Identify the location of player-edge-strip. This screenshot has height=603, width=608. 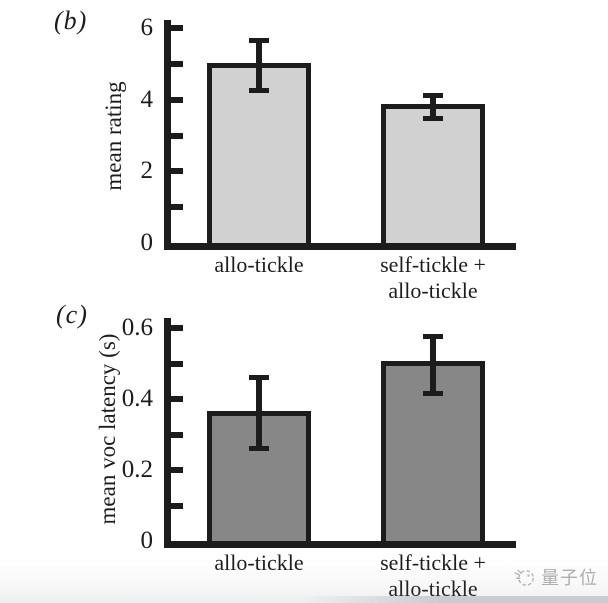
(454, 599).